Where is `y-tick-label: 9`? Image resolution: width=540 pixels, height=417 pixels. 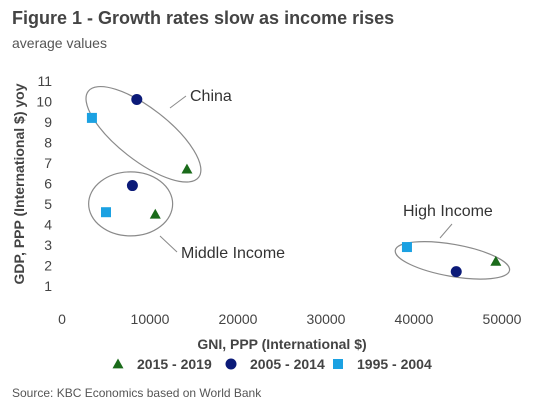
y-tick-label: 9 is located at coordinates (48, 122).